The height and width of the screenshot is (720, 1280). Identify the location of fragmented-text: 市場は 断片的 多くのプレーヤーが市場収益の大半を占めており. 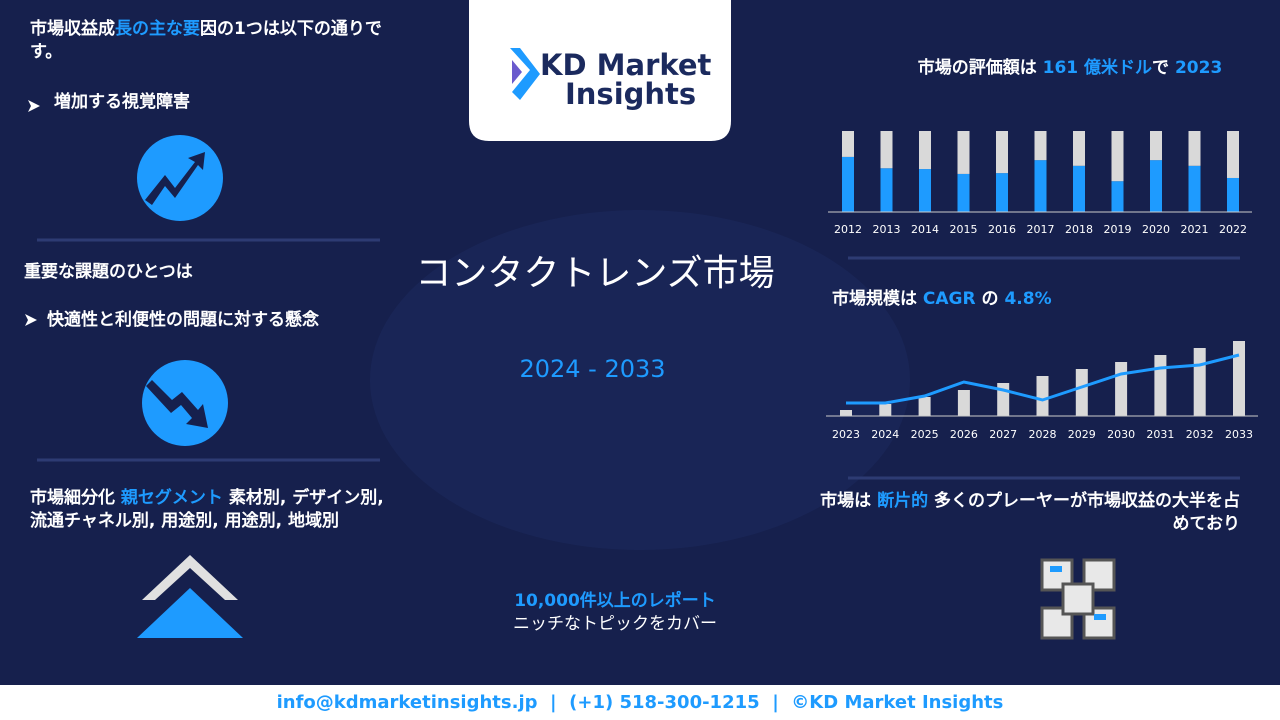
(1027, 513).